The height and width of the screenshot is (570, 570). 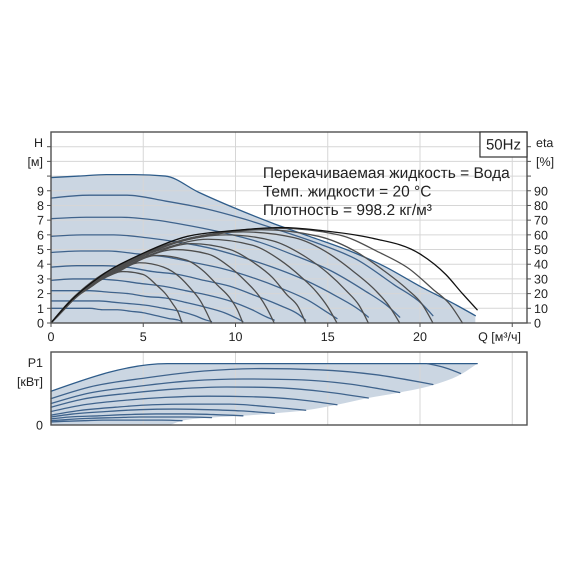 I want to click on x-tick-label: 20, so click(x=420, y=337).